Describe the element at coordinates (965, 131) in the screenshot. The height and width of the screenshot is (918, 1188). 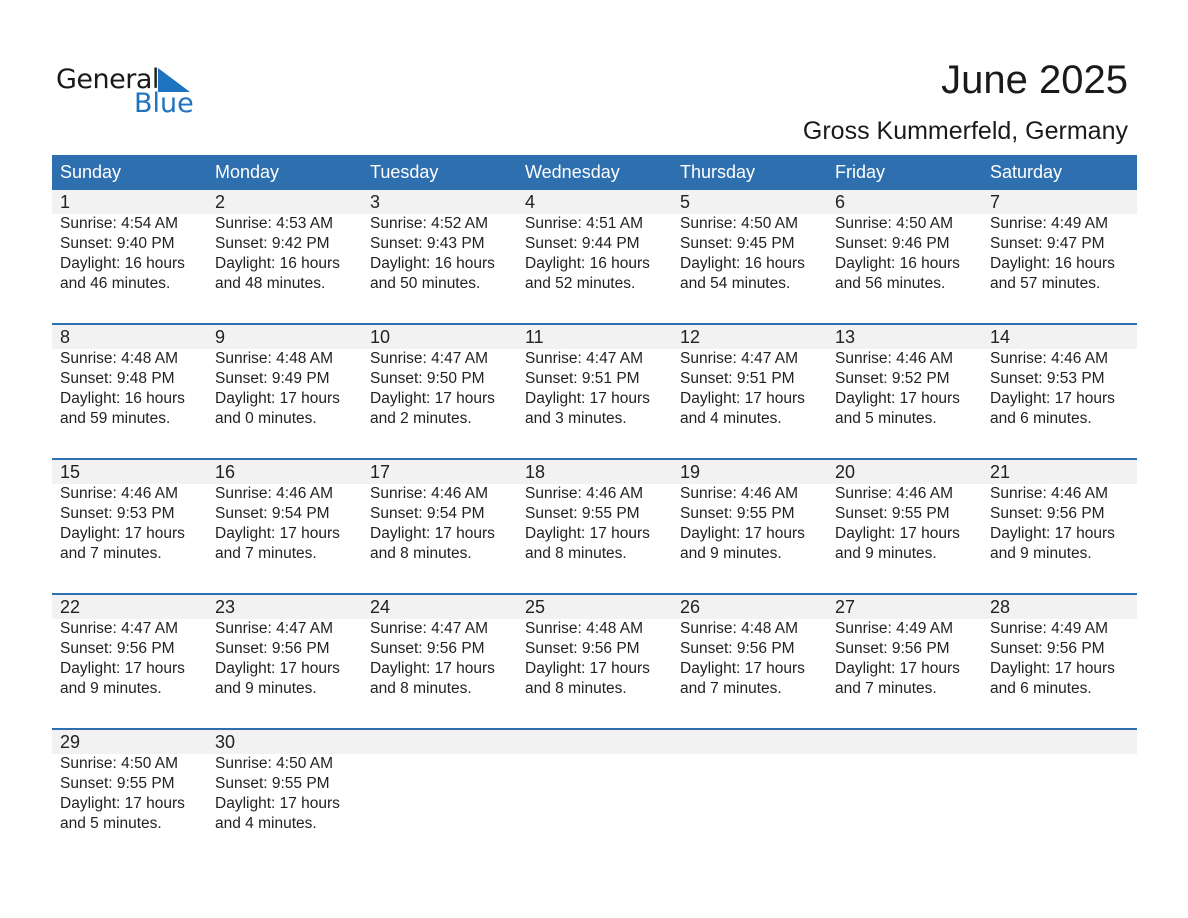
I see `location-subtitle: Gross Kummerfeld, Germany` at that location.